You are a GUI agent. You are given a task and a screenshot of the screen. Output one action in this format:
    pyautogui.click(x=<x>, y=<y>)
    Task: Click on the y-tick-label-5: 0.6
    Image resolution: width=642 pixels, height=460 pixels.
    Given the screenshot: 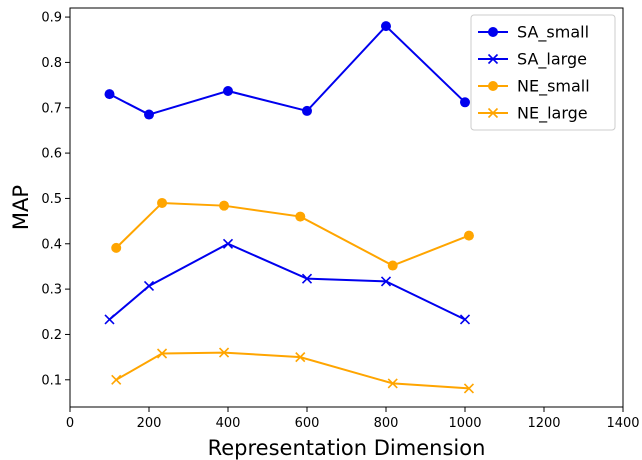 What is the action you would take?
    pyautogui.click(x=51, y=154)
    